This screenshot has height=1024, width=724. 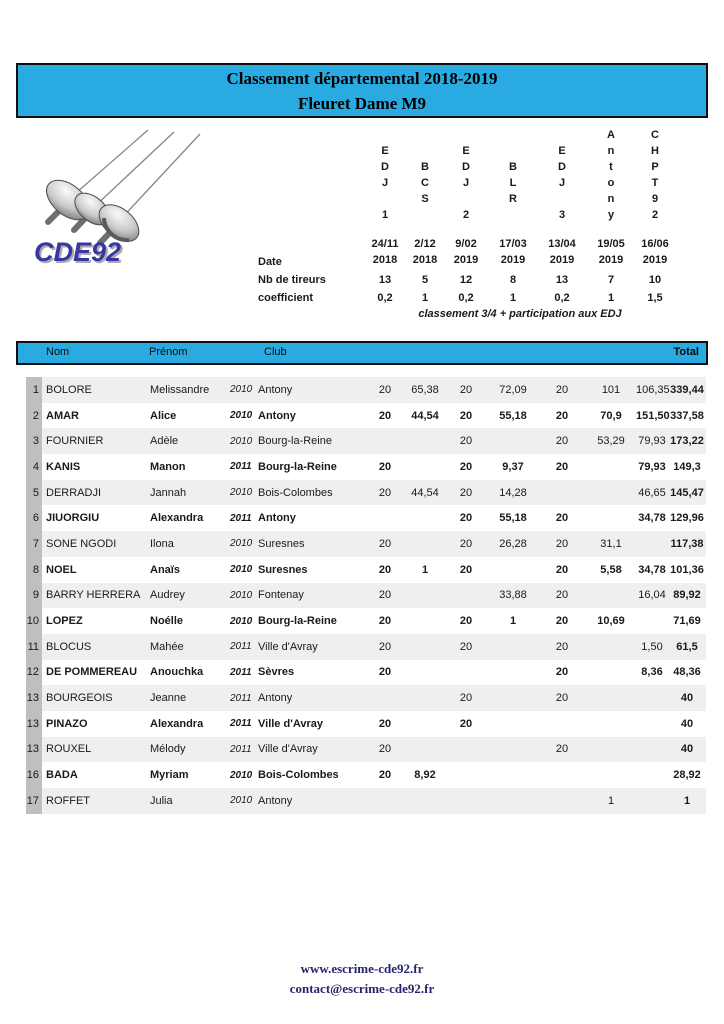 I want to click on total-cell: 337,58, so click(x=687, y=415).